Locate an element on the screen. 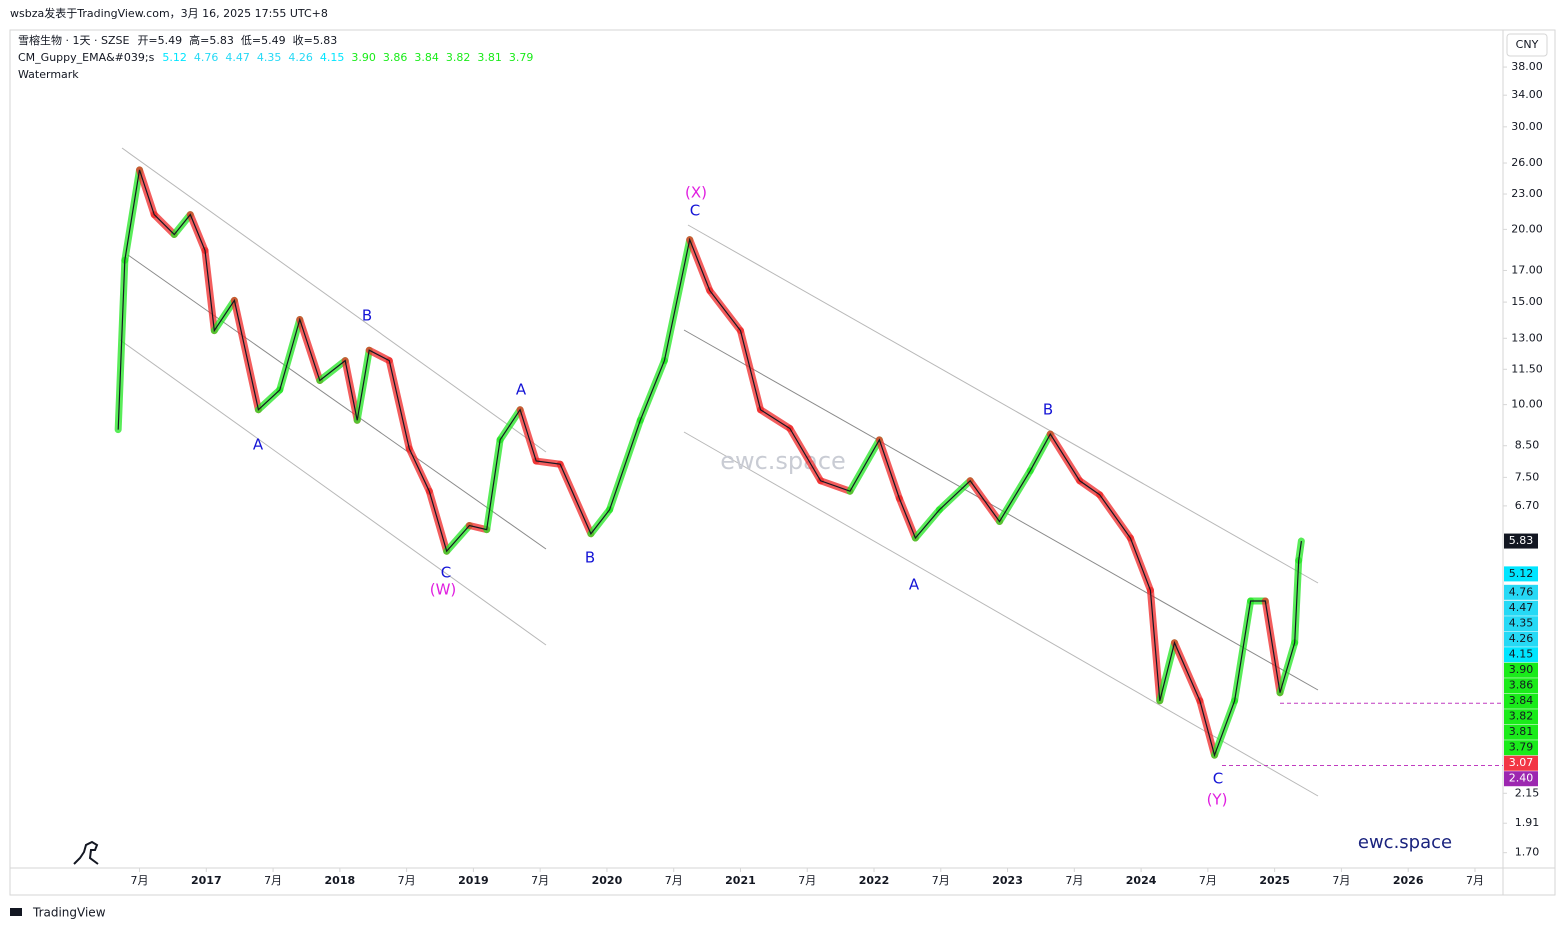 The height and width of the screenshot is (931, 1565). watermark: ewc.space is located at coordinates (783, 461).